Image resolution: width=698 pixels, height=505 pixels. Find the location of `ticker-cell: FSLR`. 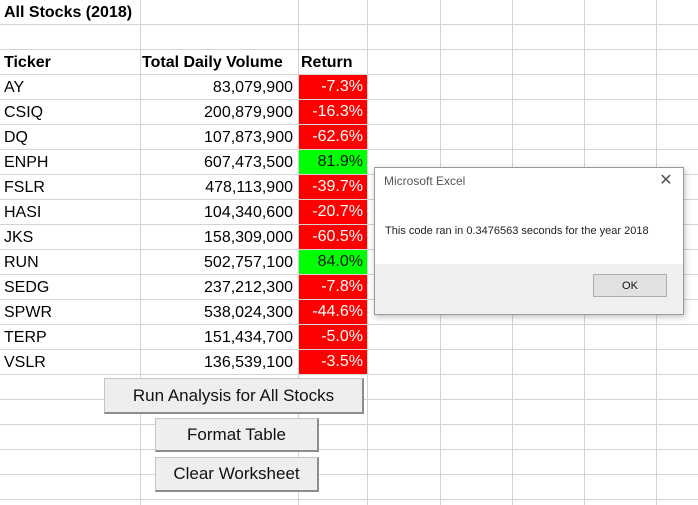

ticker-cell: FSLR is located at coordinates (24, 187).